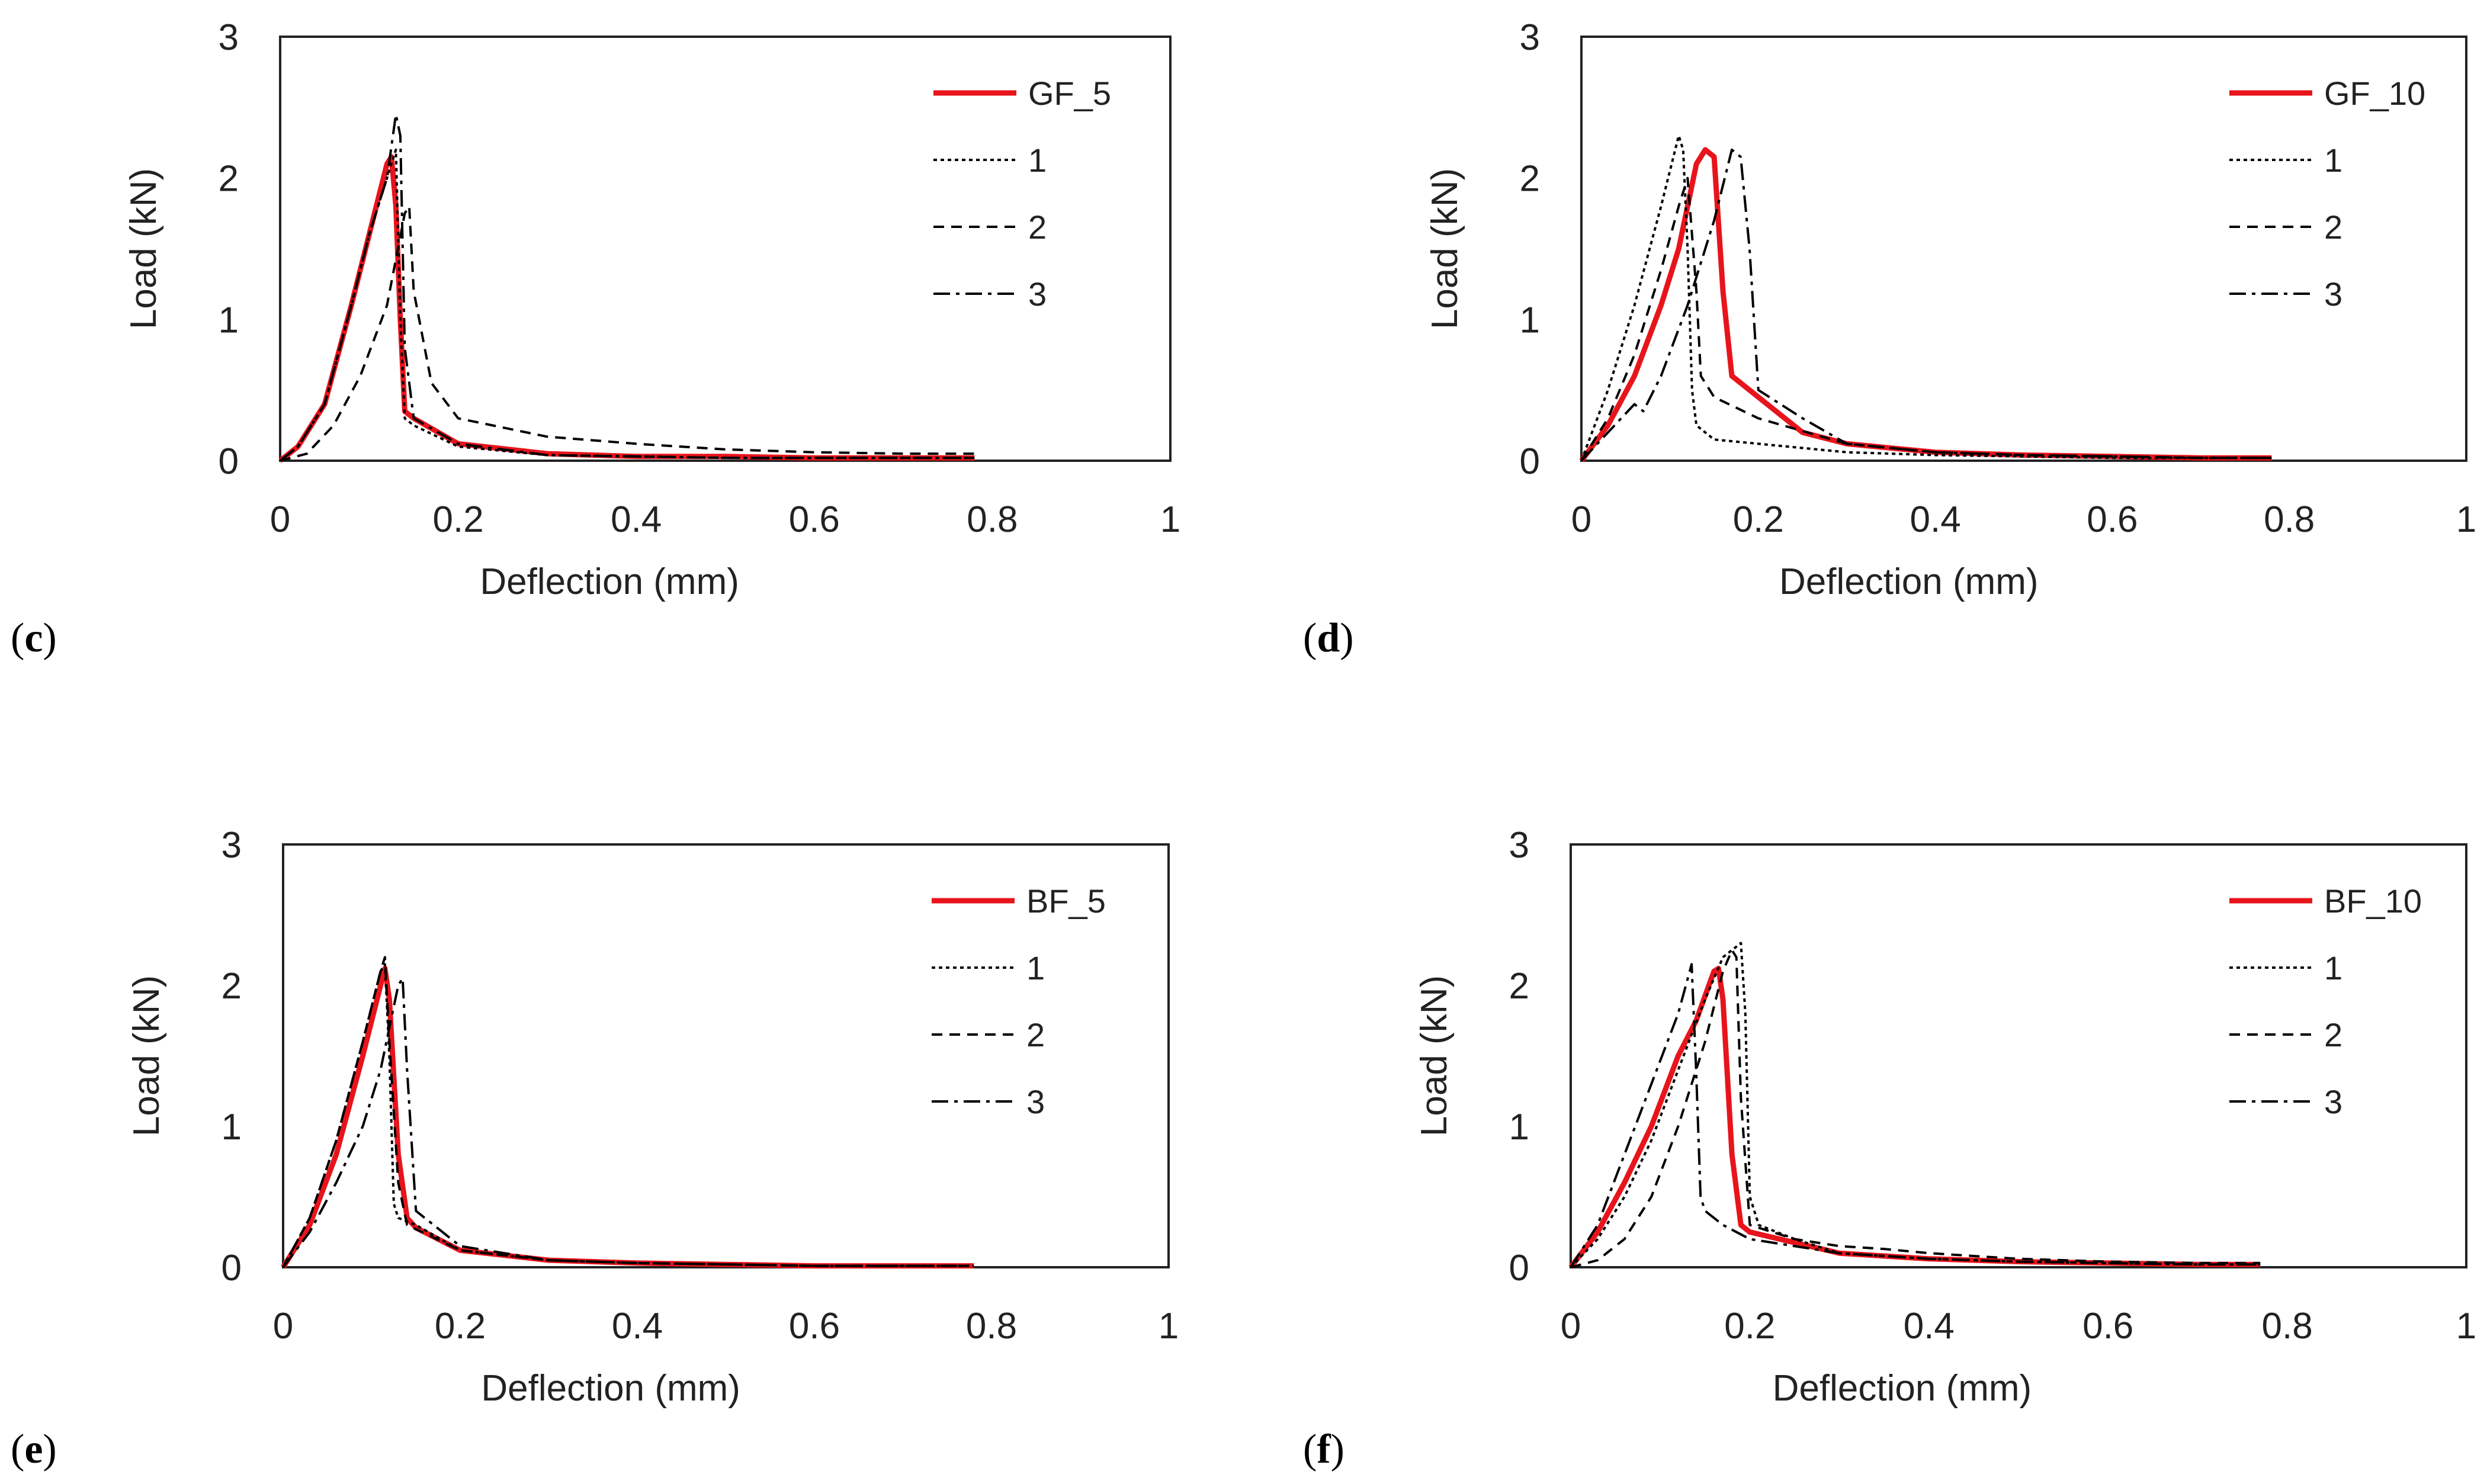  I want to click on legend-label: GF_10, so click(2374, 93).